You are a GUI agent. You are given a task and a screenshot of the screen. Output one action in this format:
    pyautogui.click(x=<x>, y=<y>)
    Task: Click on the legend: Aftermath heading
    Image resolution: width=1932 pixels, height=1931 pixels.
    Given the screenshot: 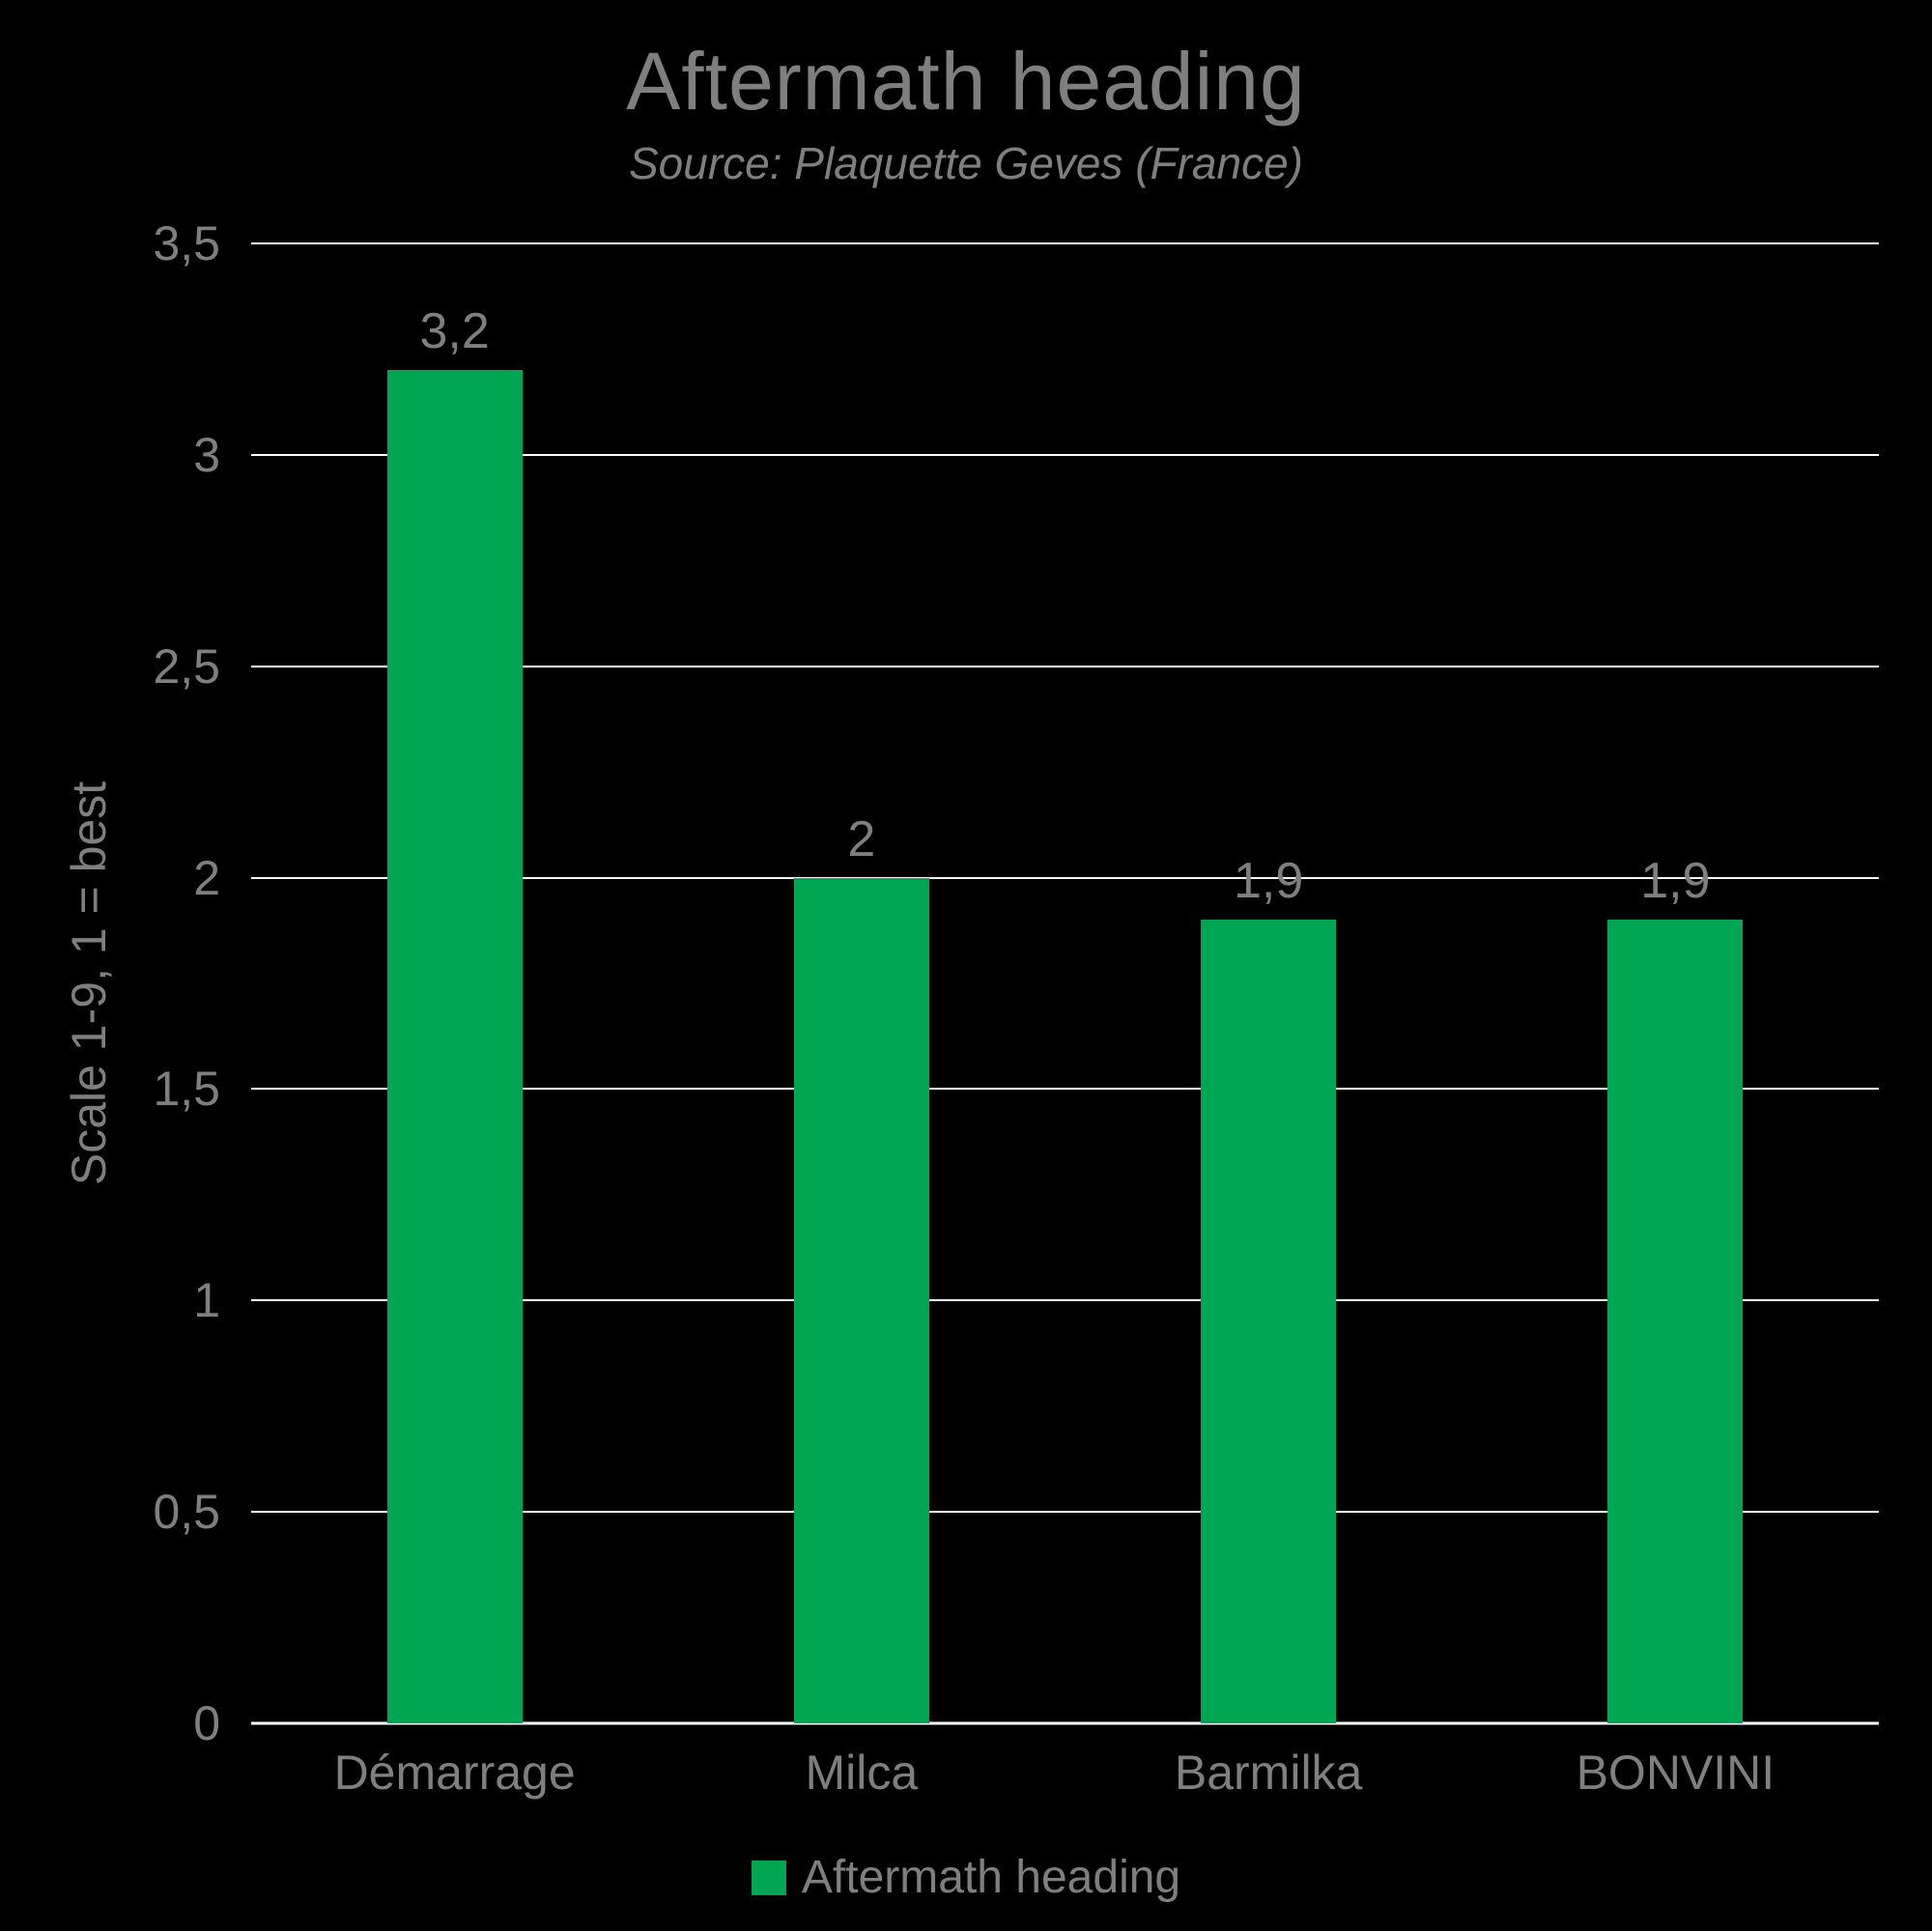 What is the action you would take?
    pyautogui.click(x=966, y=1877)
    